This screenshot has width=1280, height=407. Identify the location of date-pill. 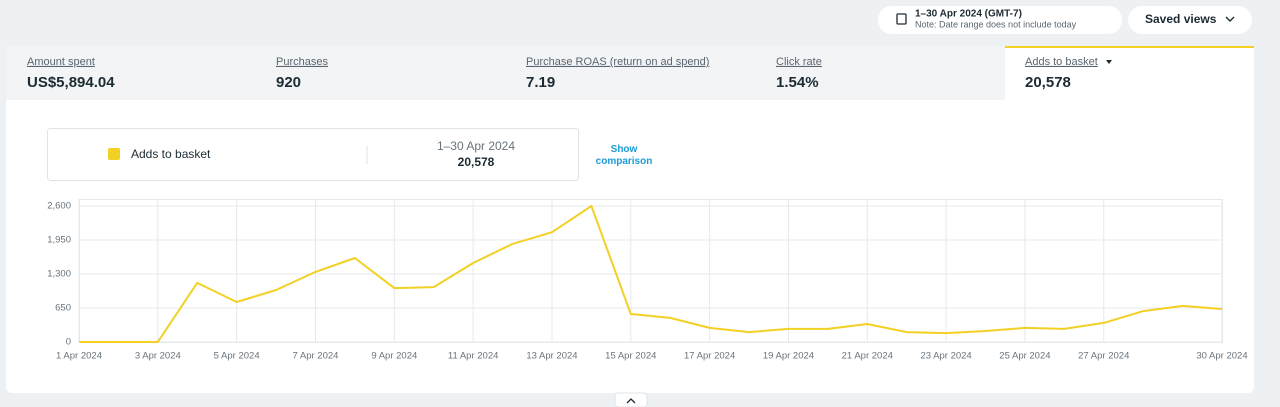
(1000, 20).